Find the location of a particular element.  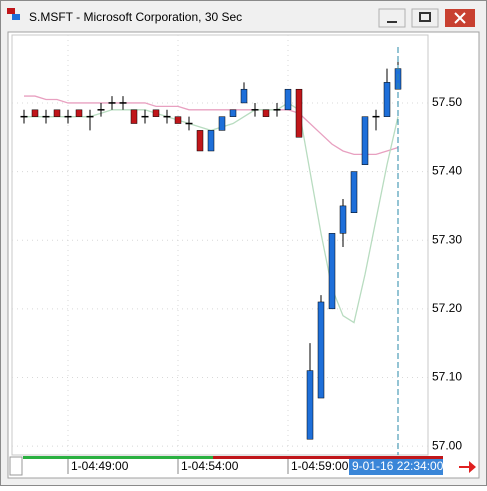

minimize-button is located at coordinates (392, 18).